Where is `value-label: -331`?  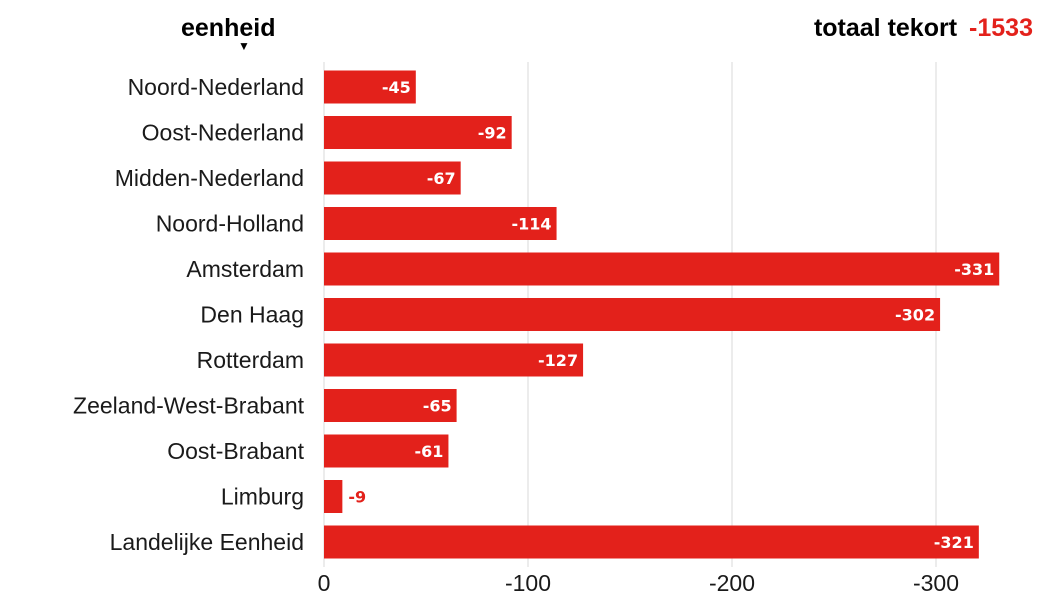 value-label: -331 is located at coordinates (974, 269).